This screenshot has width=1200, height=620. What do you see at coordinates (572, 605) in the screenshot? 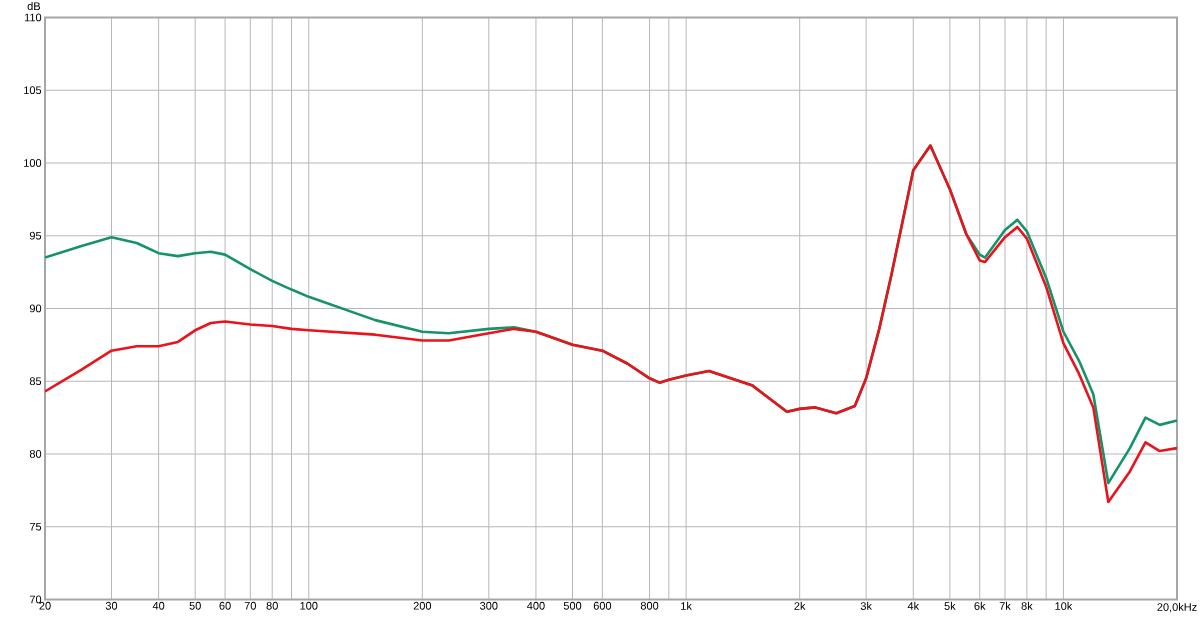
I see `x-tick-label: 500` at bounding box center [572, 605].